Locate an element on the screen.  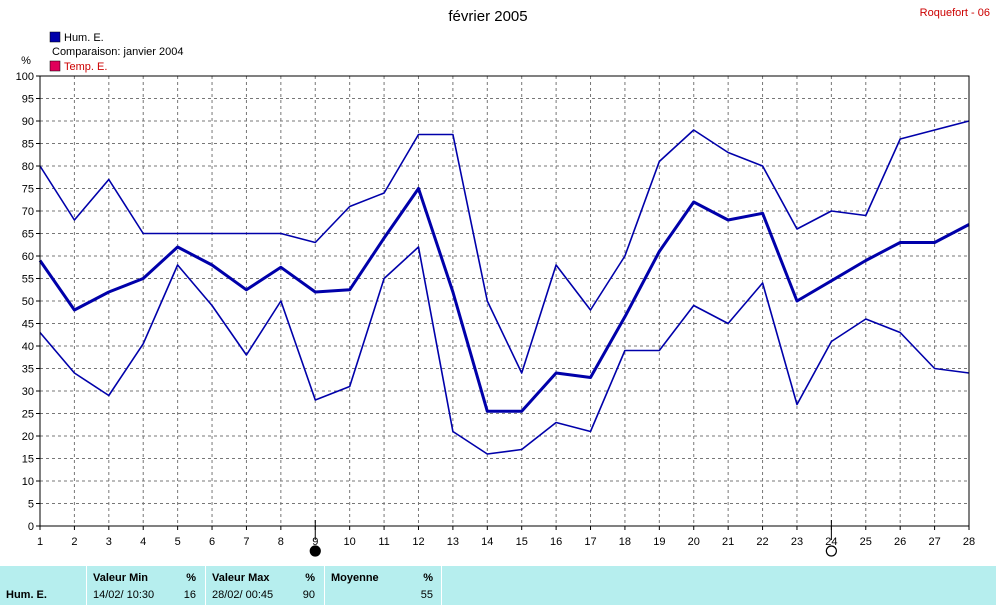
legend-comparison: Comparaison: janvier 2004 is located at coordinates (117, 52).